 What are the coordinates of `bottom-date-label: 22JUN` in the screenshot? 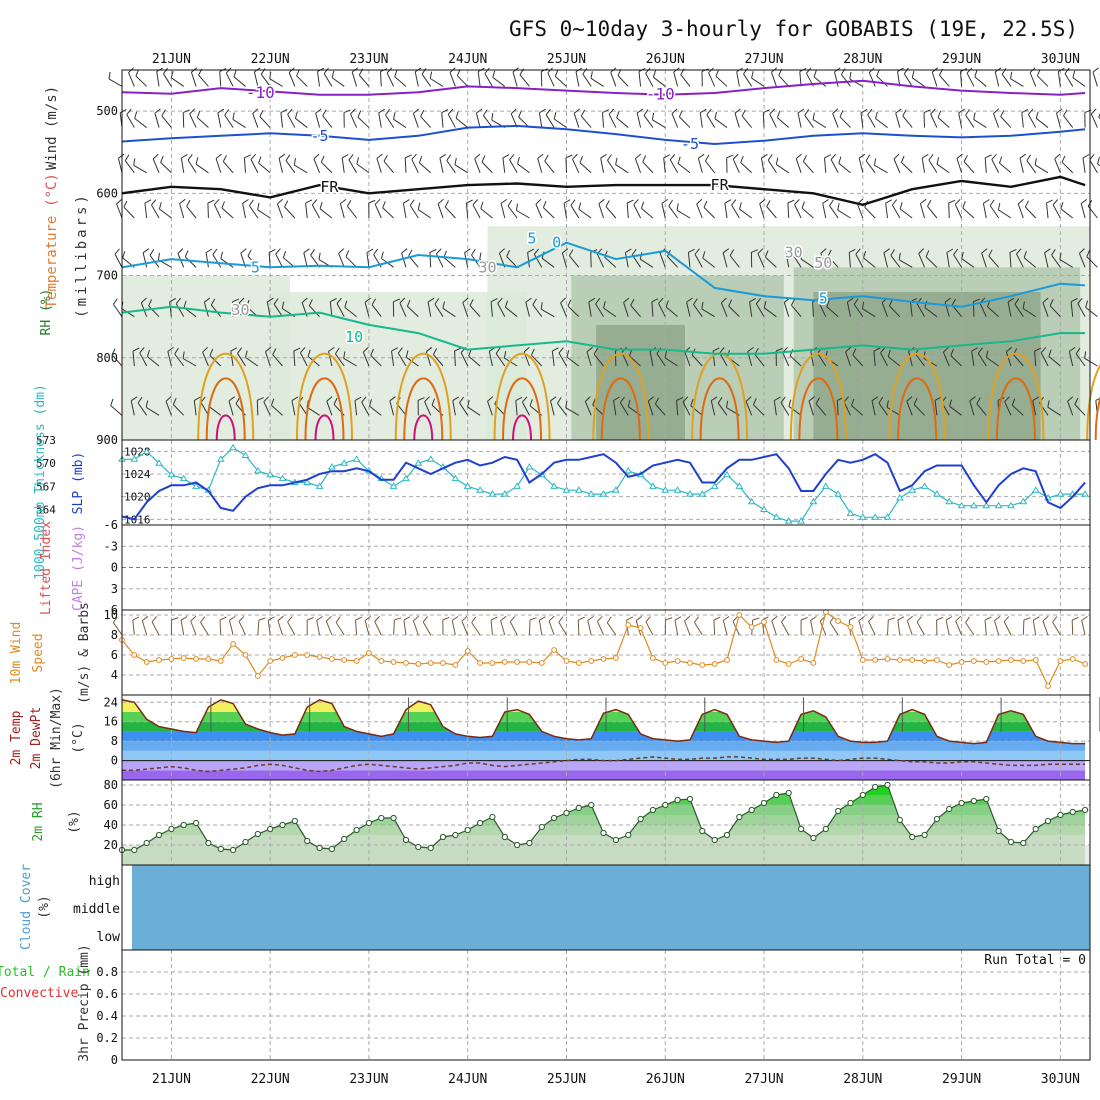 It's located at (270, 1079).